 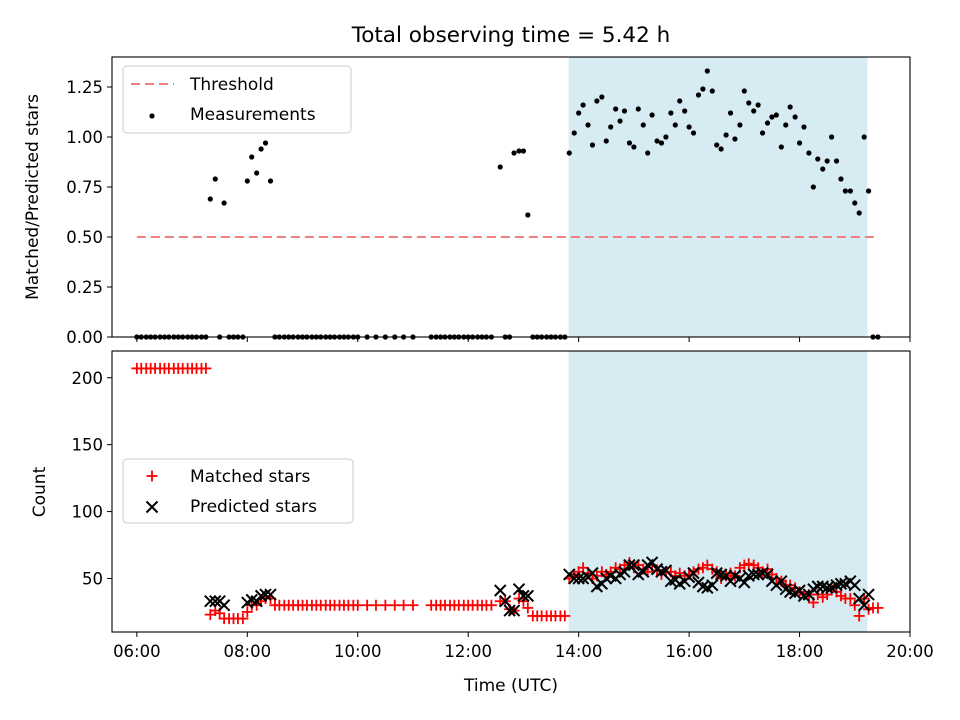 I want to click on matched-legend-swatch, so click(x=152, y=476).